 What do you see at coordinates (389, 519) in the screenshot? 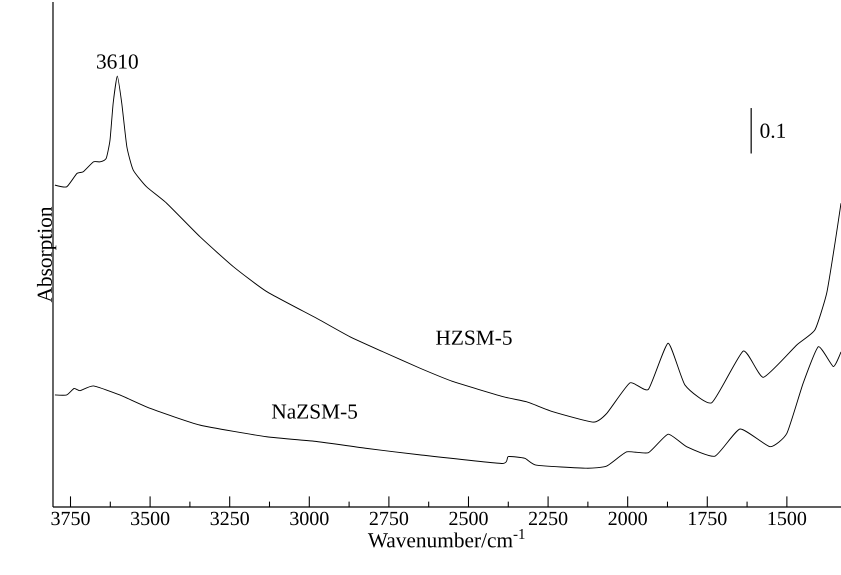
I see `x-tick-label: 2750` at bounding box center [389, 519].